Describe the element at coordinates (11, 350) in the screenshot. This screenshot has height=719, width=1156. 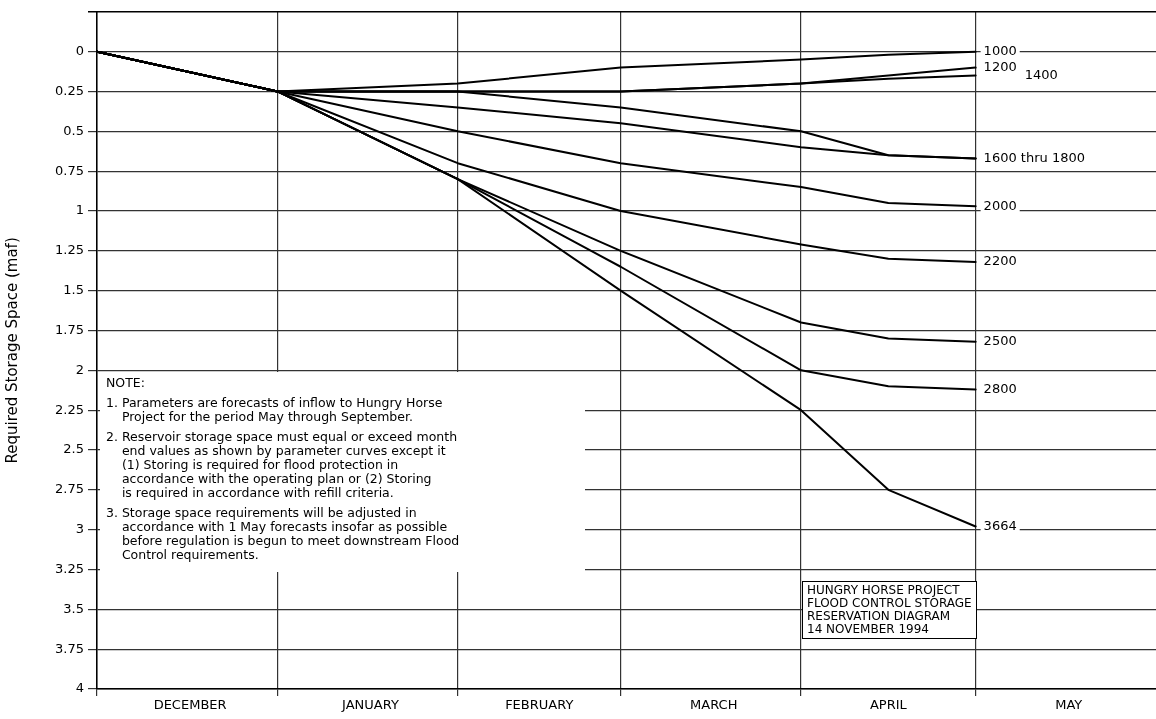
I see `y-axis-title: Required Storage Space (maf)` at that location.